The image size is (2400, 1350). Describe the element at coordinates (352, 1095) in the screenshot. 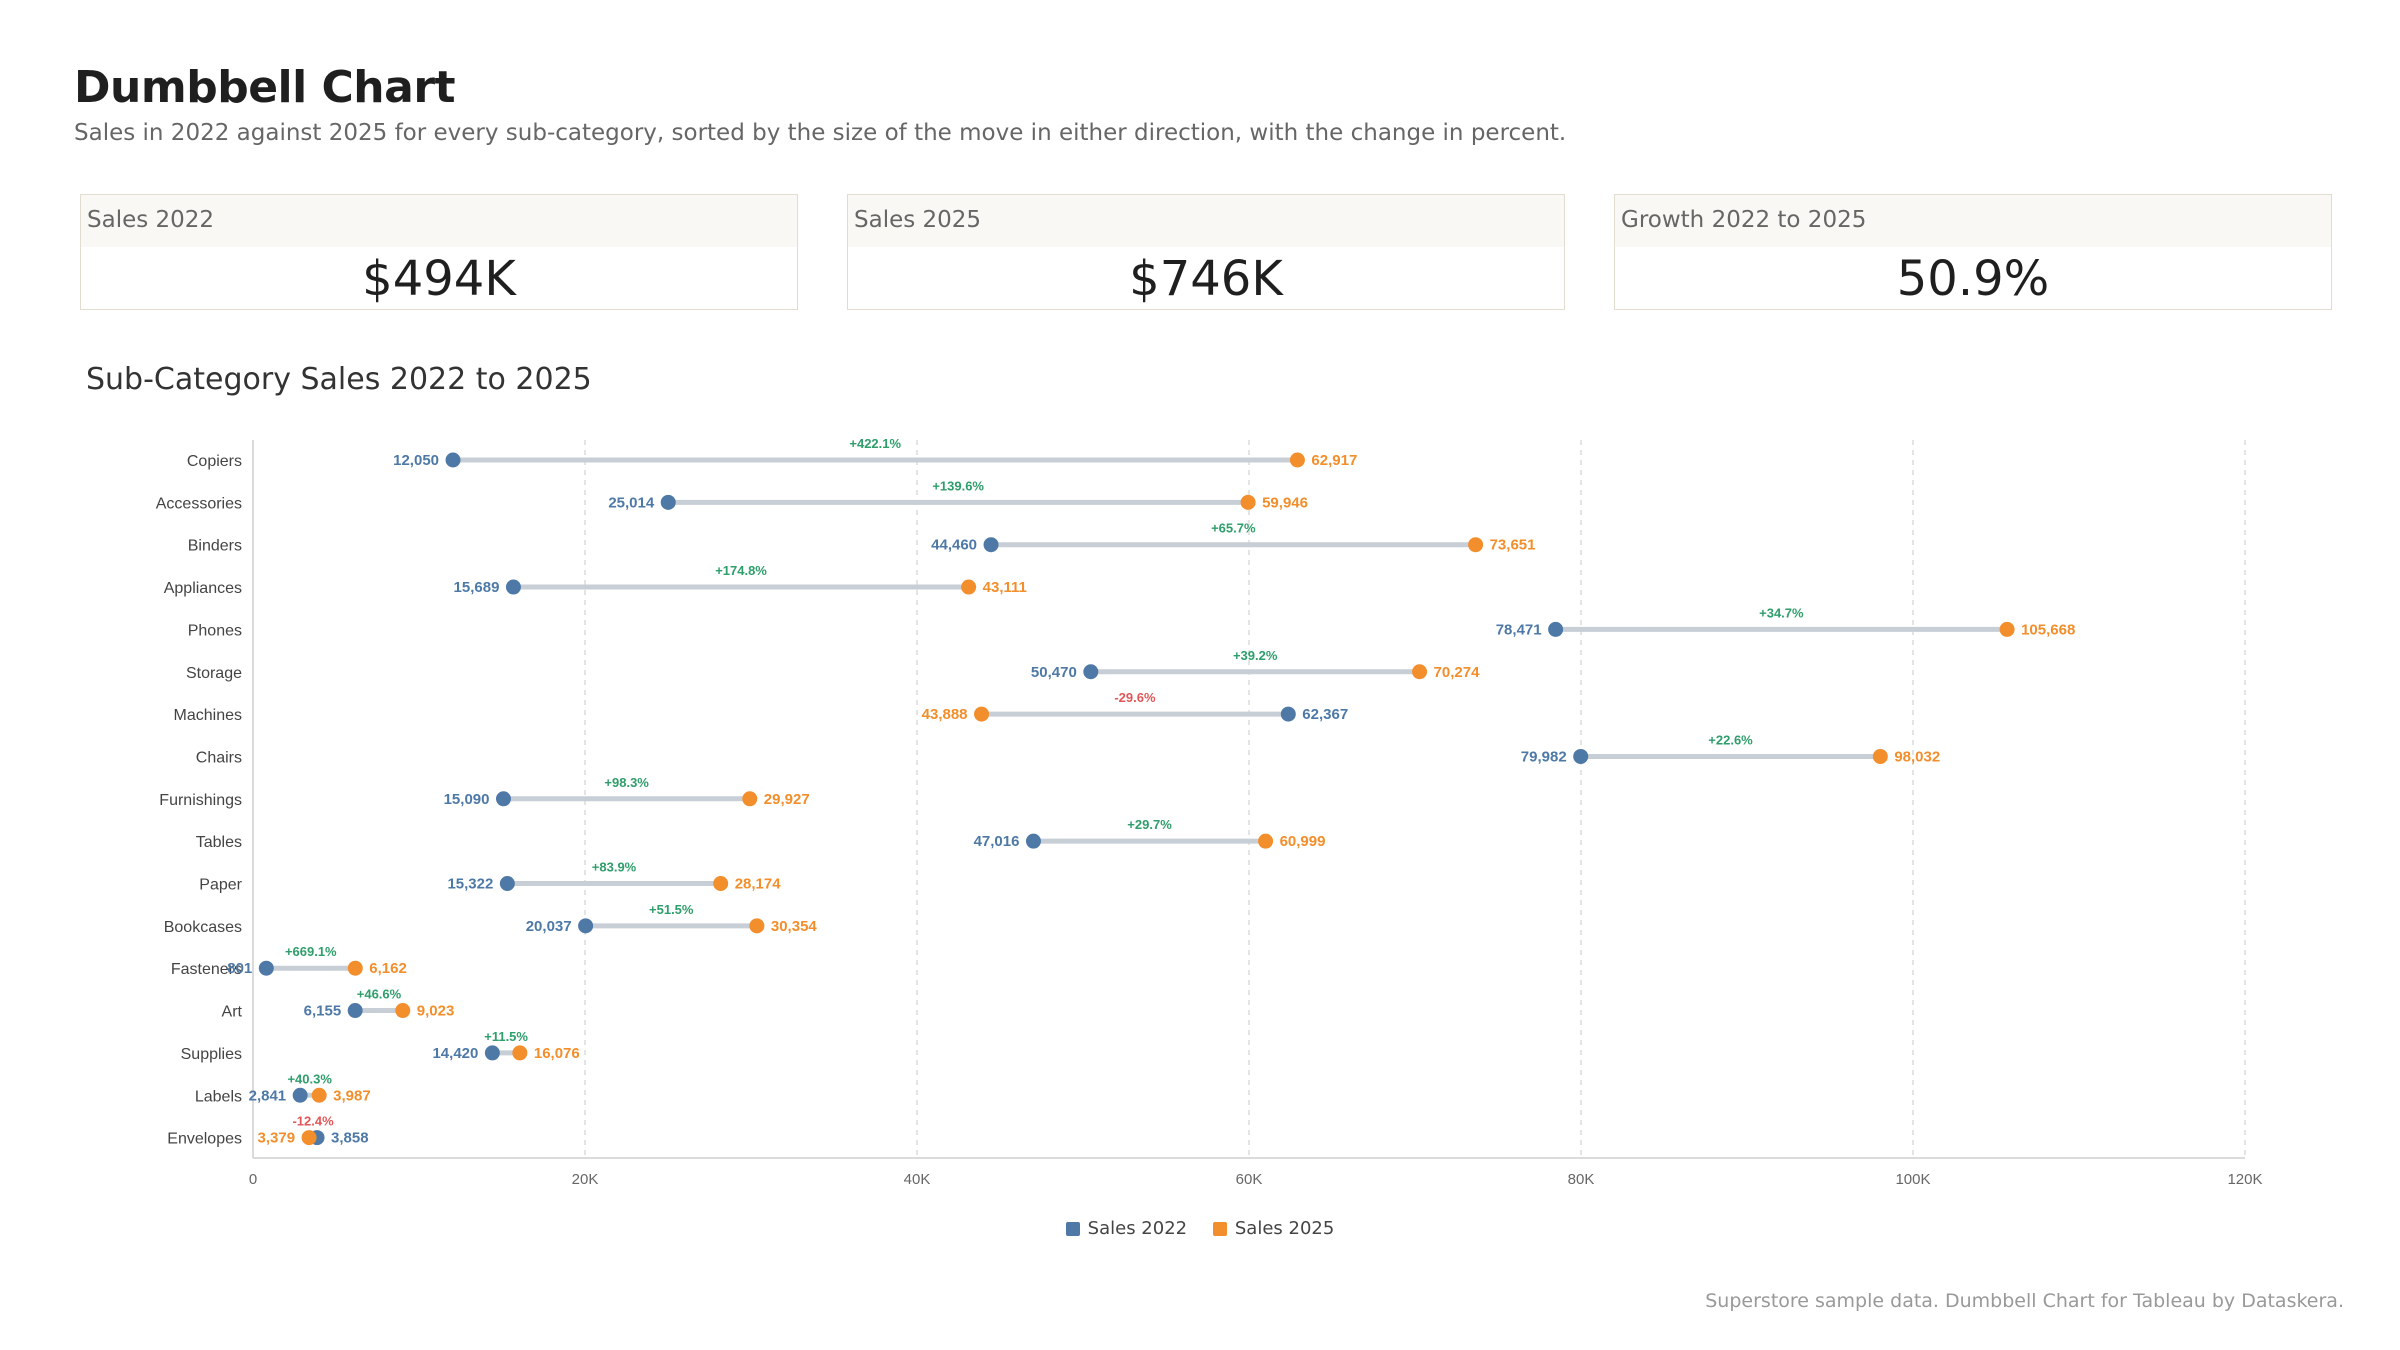

I see `value-label-2025: 3,987` at that location.